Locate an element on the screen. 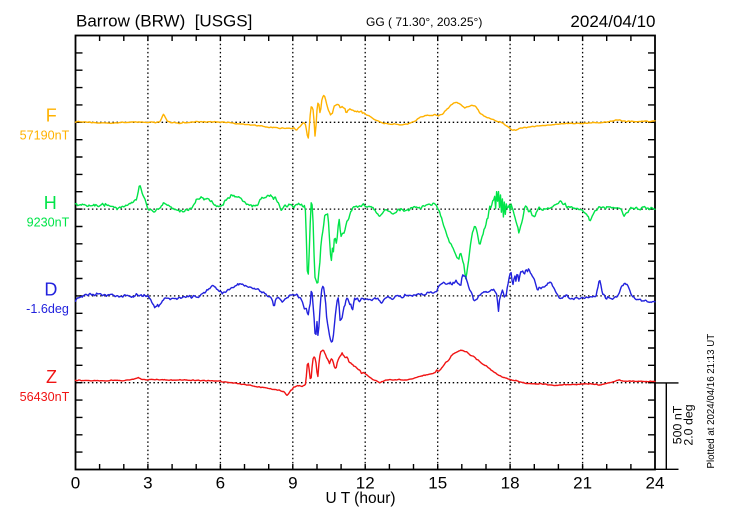 The height and width of the screenshot is (520, 730). svg-text: 2024/04/10 is located at coordinates (612, 21).